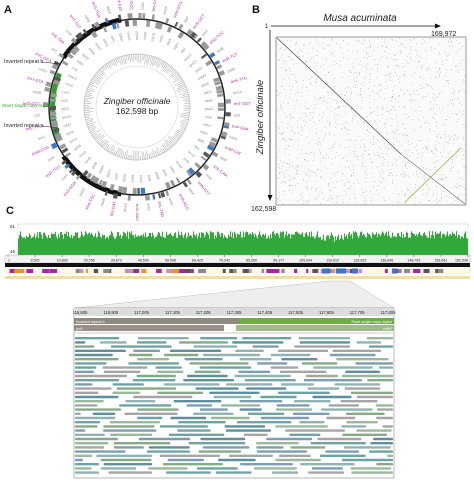  Describe the element at coordinates (85, 57) in the screenshot. I see `gene-label: rpl32` at that location.